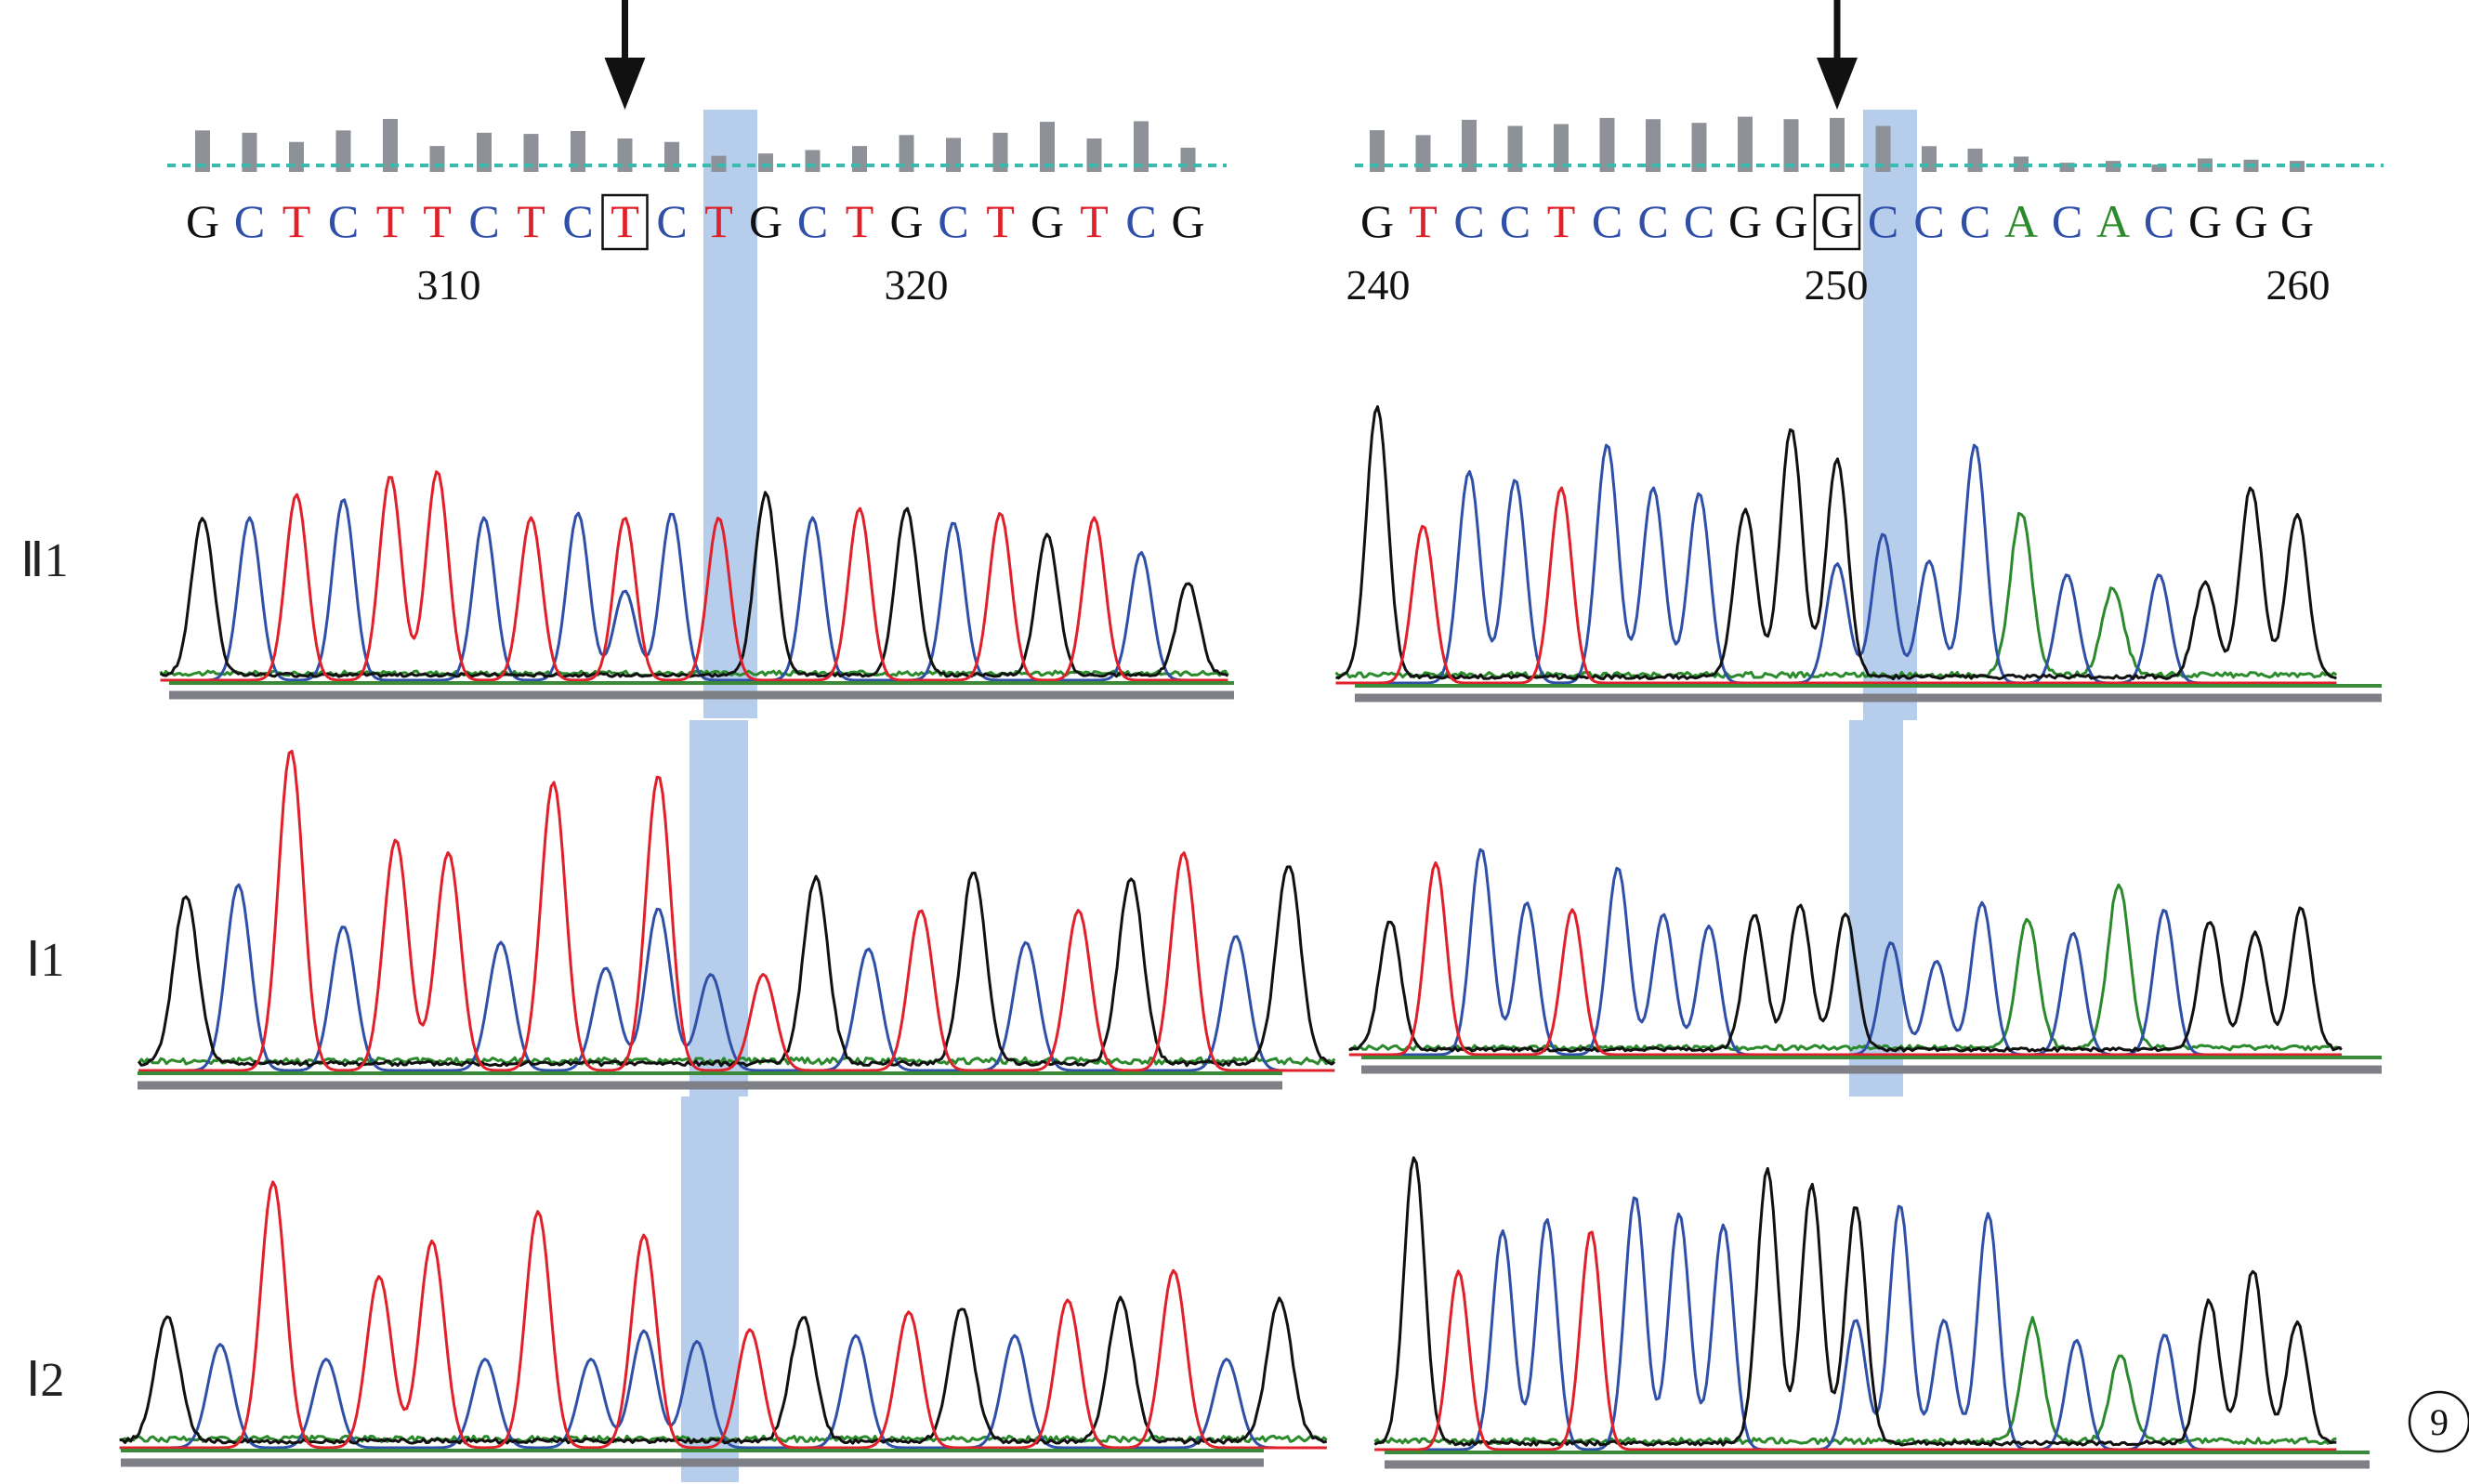 This screenshot has width=2469, height=1484. Describe the element at coordinates (1231, 55) in the screenshot. I see `mutation-arrows` at that location.